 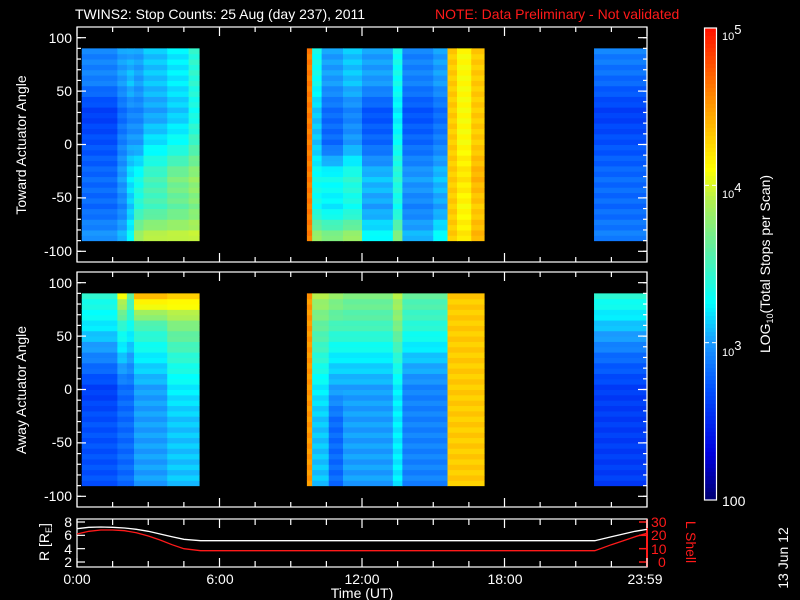 What do you see at coordinates (783, 558) in the screenshot?
I see `plot-date-stamp: 13 Jun 12` at bounding box center [783, 558].